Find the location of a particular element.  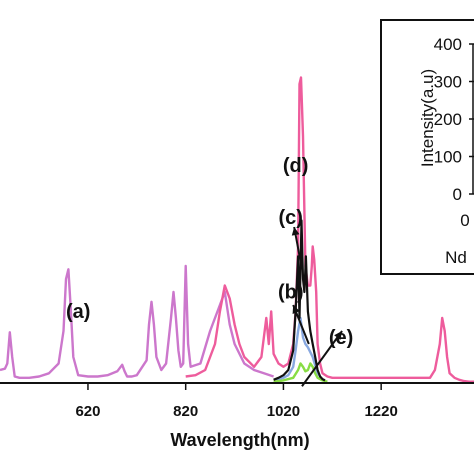

inset-x-axis-title: Nd is located at coordinates (456, 257).